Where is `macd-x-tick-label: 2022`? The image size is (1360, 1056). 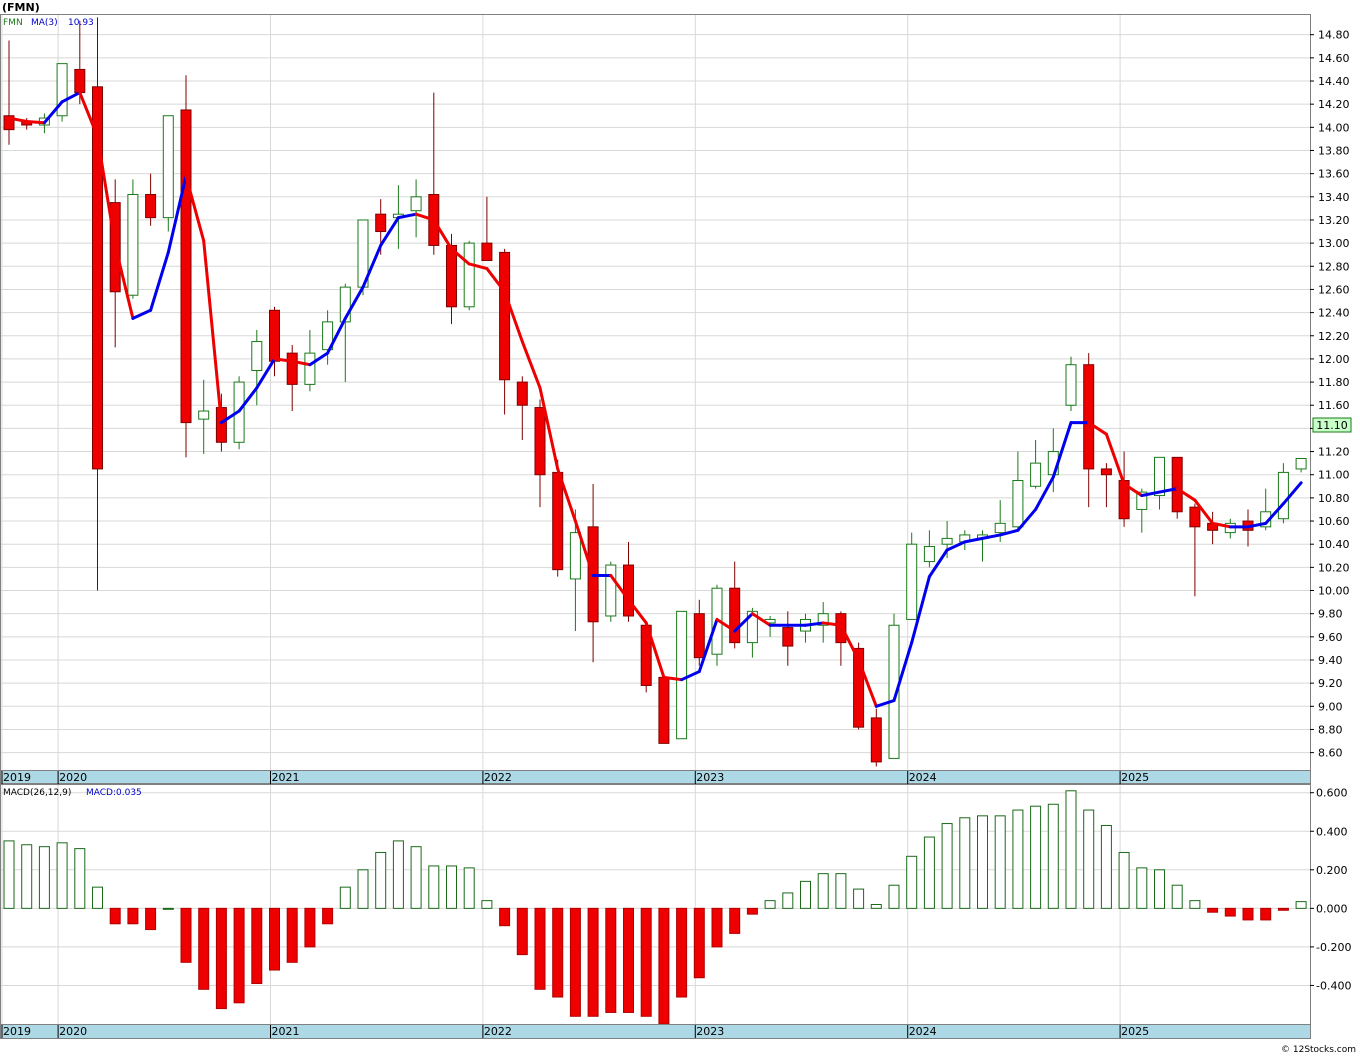
macd-x-tick-label: 2022 is located at coordinates (498, 1031).